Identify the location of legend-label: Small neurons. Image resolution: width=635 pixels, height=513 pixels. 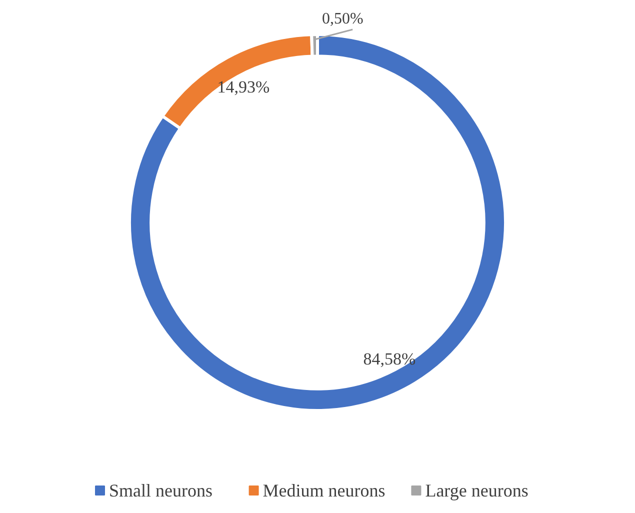
(160, 490).